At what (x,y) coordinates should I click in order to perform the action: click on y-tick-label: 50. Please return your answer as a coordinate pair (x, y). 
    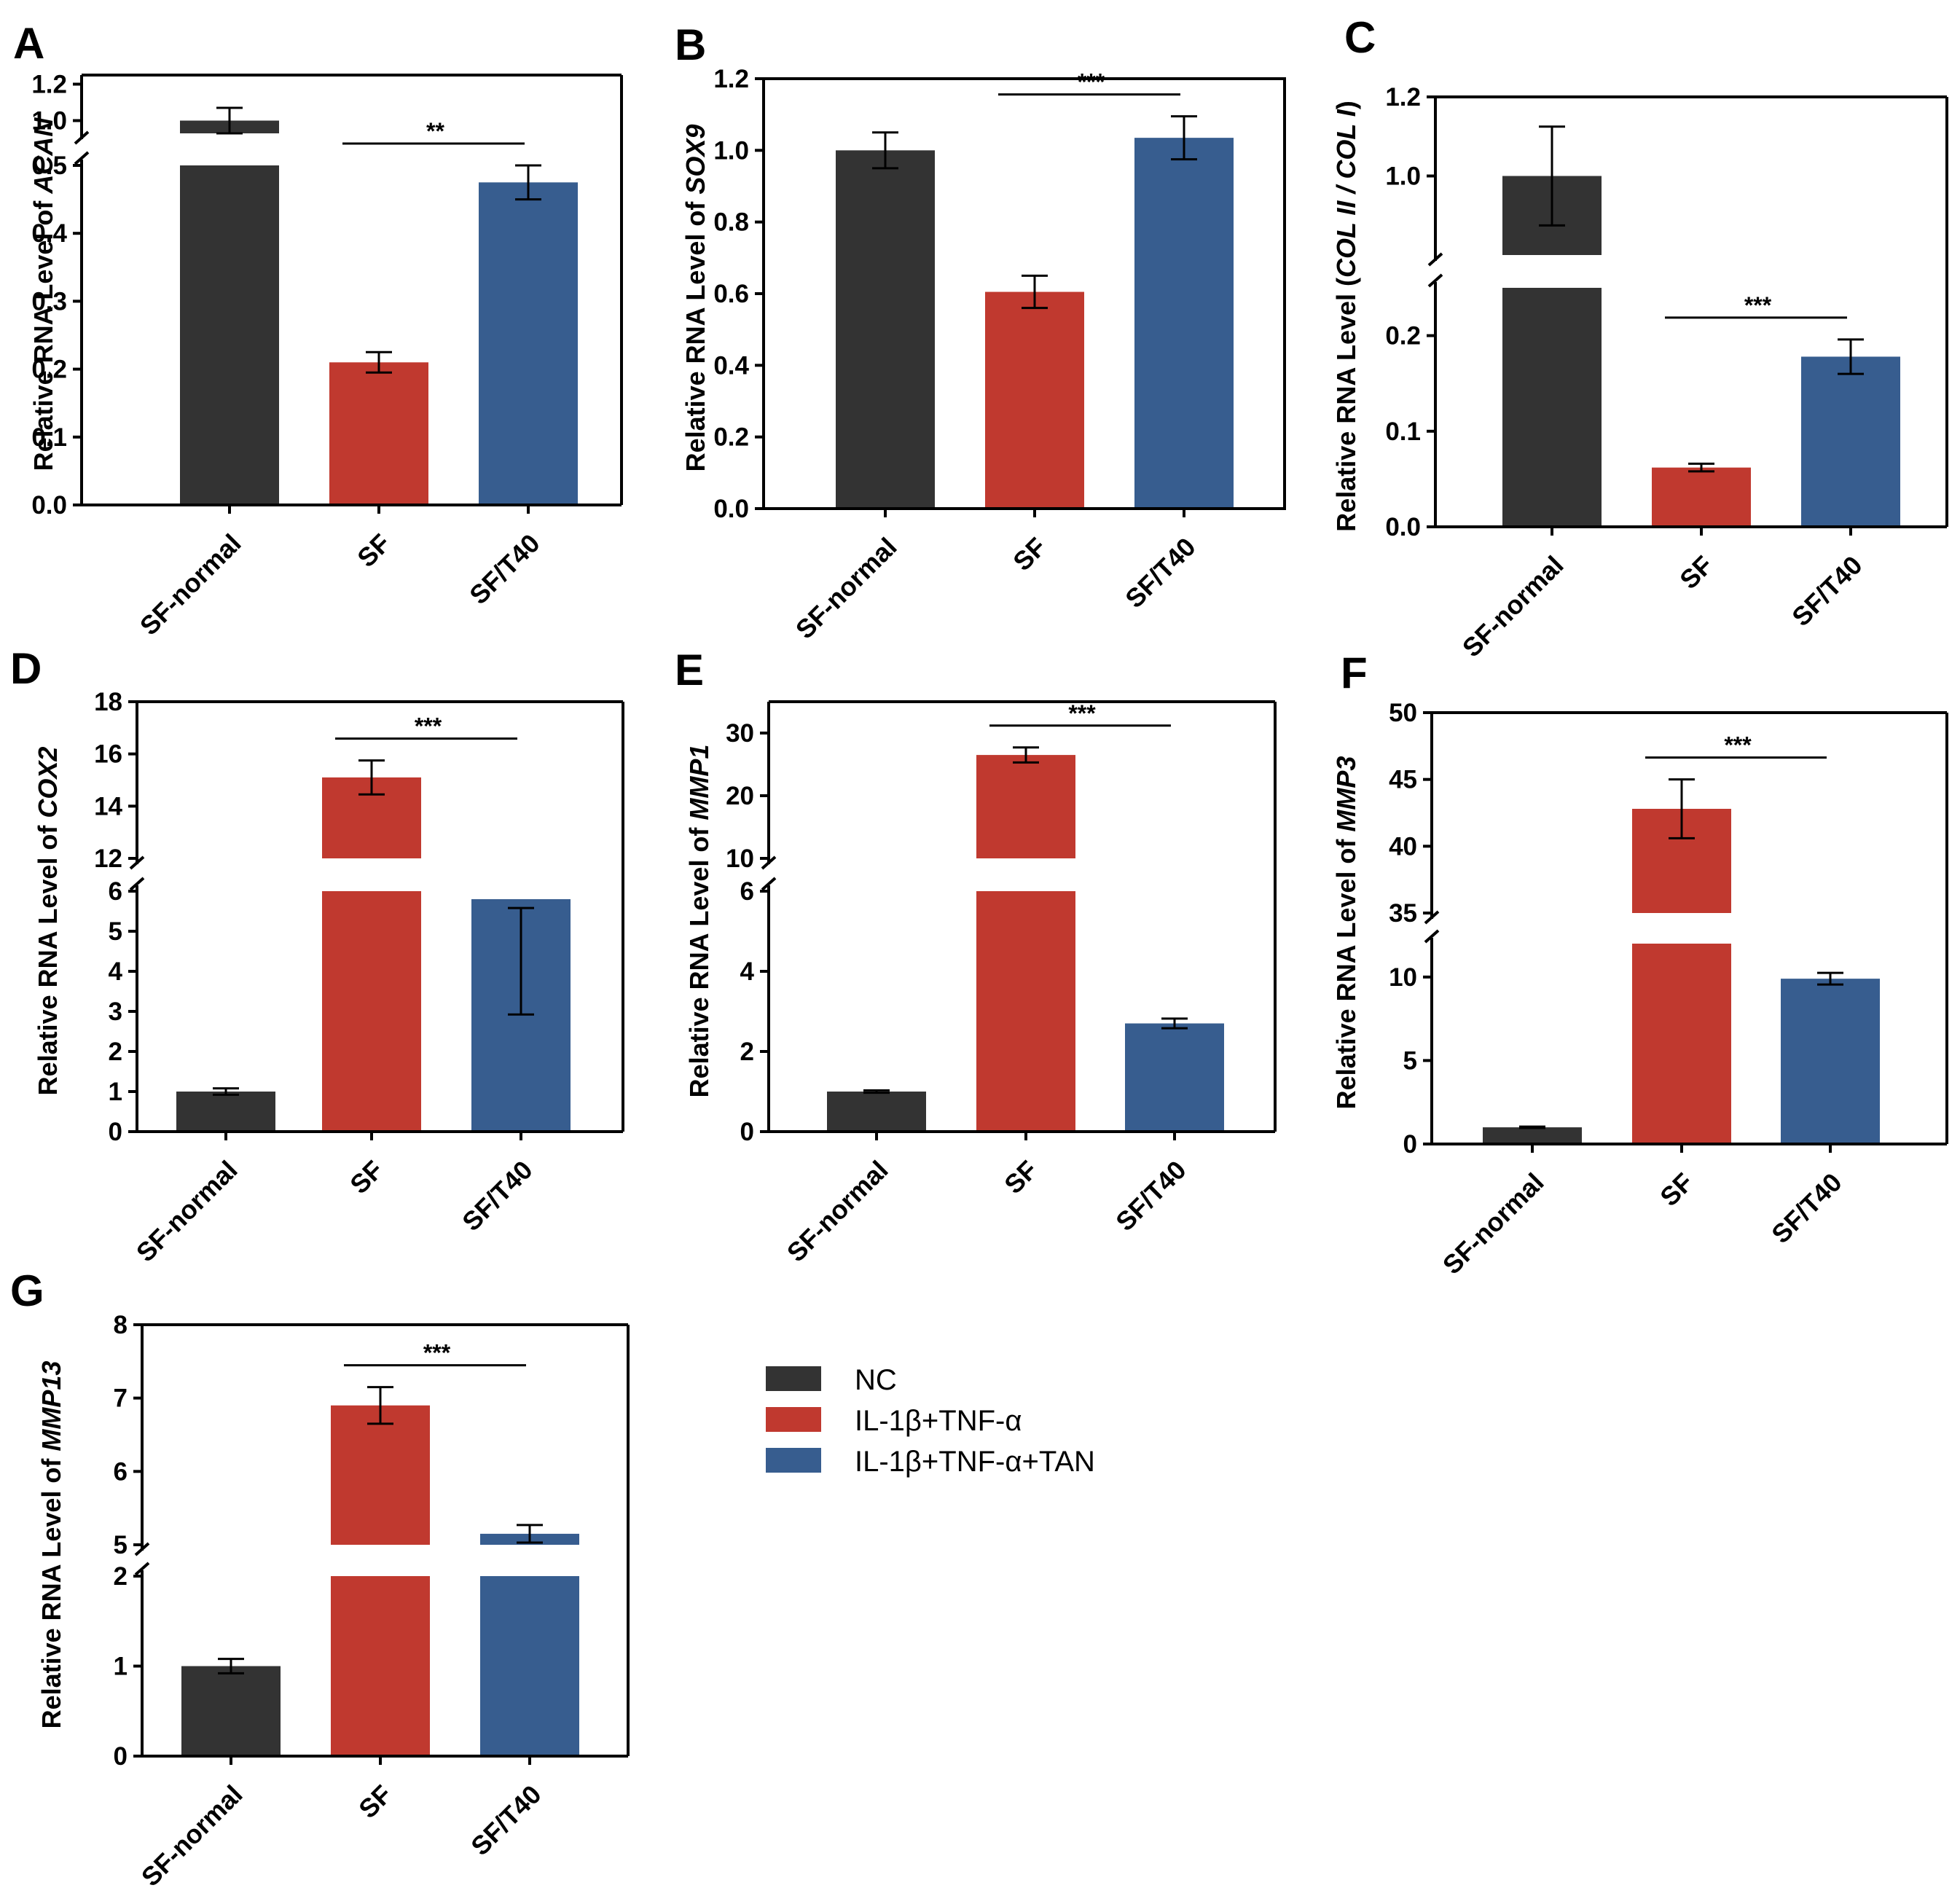
    Looking at the image, I should click on (1403, 713).